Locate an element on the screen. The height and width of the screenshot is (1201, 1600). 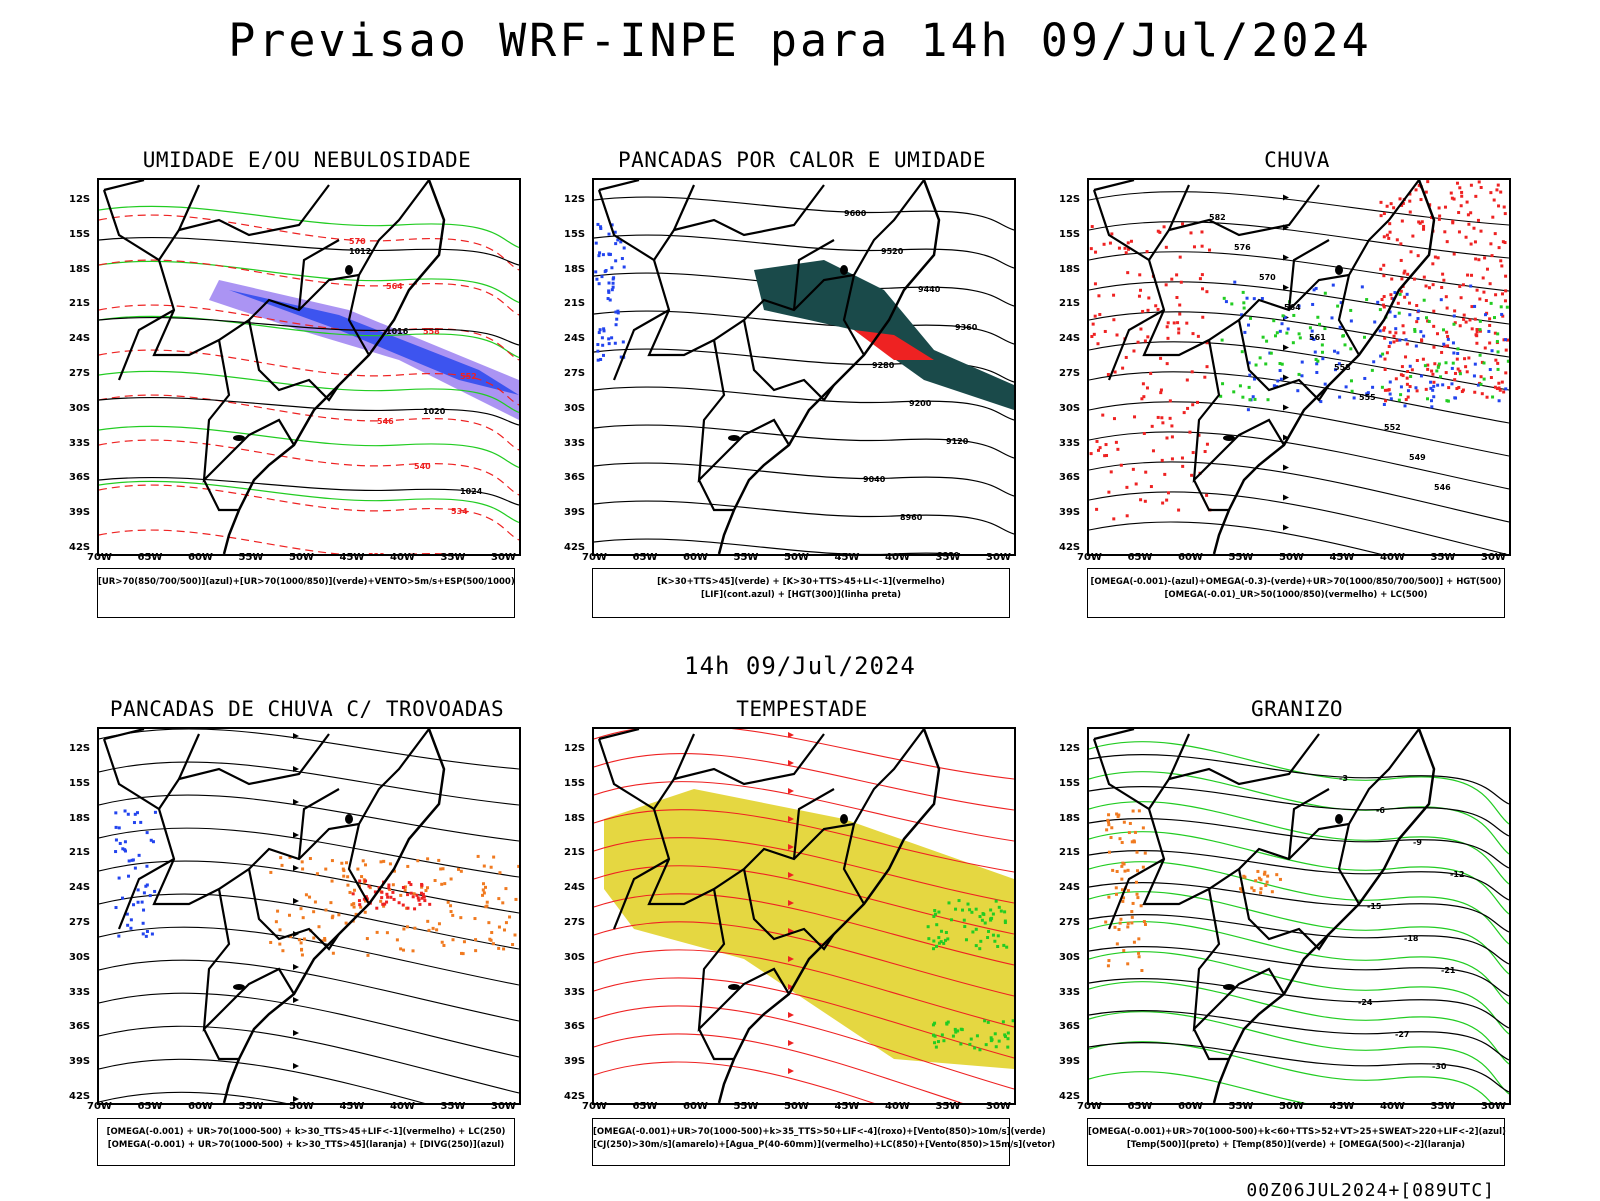
lat-tick-label: 36S is located at coordinates (1069, 477).